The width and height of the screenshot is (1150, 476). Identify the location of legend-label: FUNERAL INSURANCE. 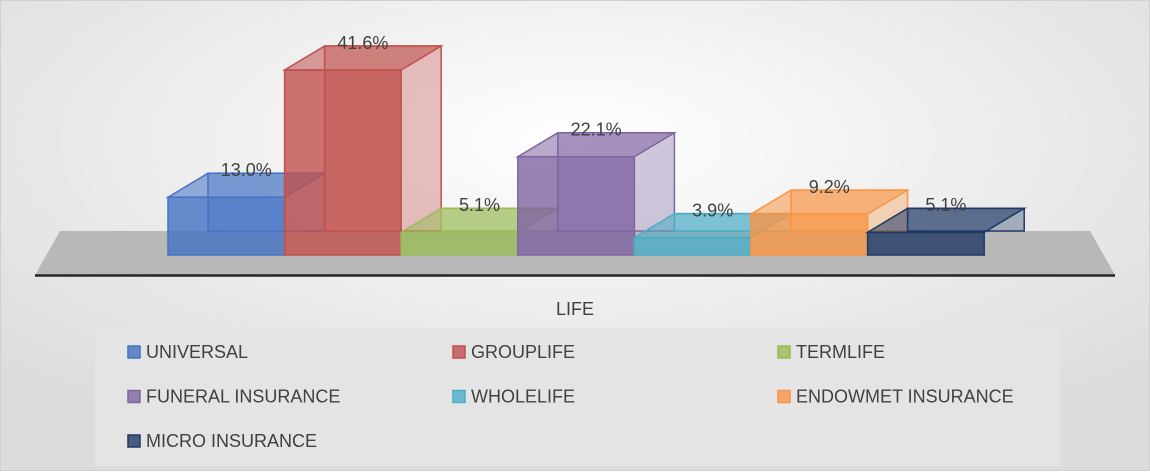
(243, 396).